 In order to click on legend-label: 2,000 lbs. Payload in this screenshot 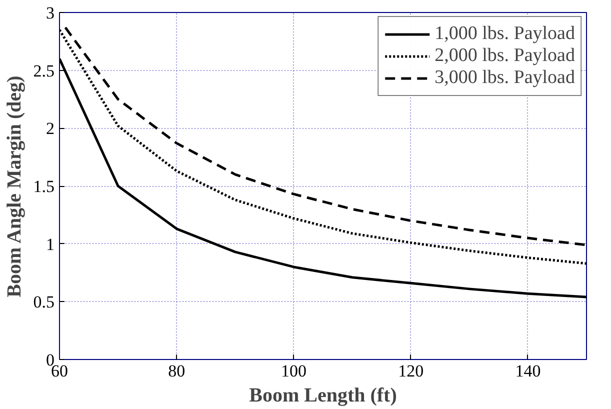, I will do `click(504, 56)`.